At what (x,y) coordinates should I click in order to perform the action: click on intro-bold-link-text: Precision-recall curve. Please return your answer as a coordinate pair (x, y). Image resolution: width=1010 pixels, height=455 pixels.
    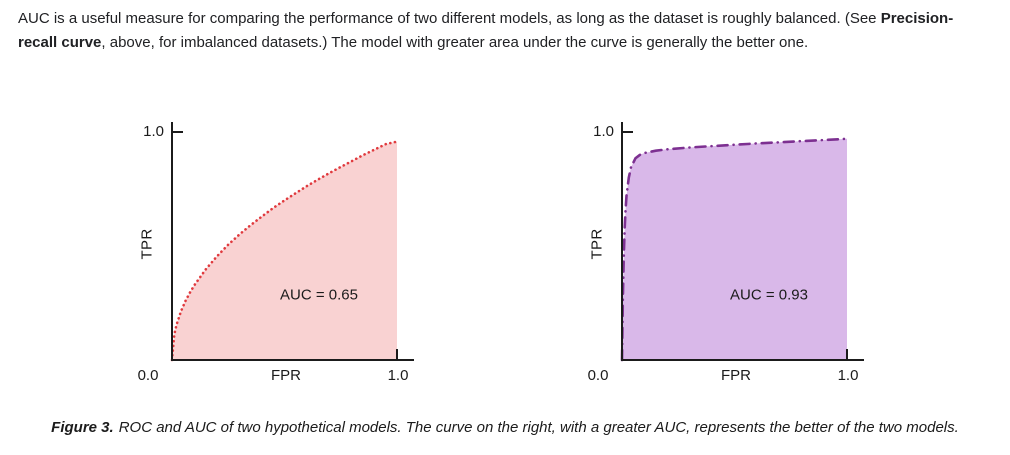
    Looking at the image, I should click on (486, 30).